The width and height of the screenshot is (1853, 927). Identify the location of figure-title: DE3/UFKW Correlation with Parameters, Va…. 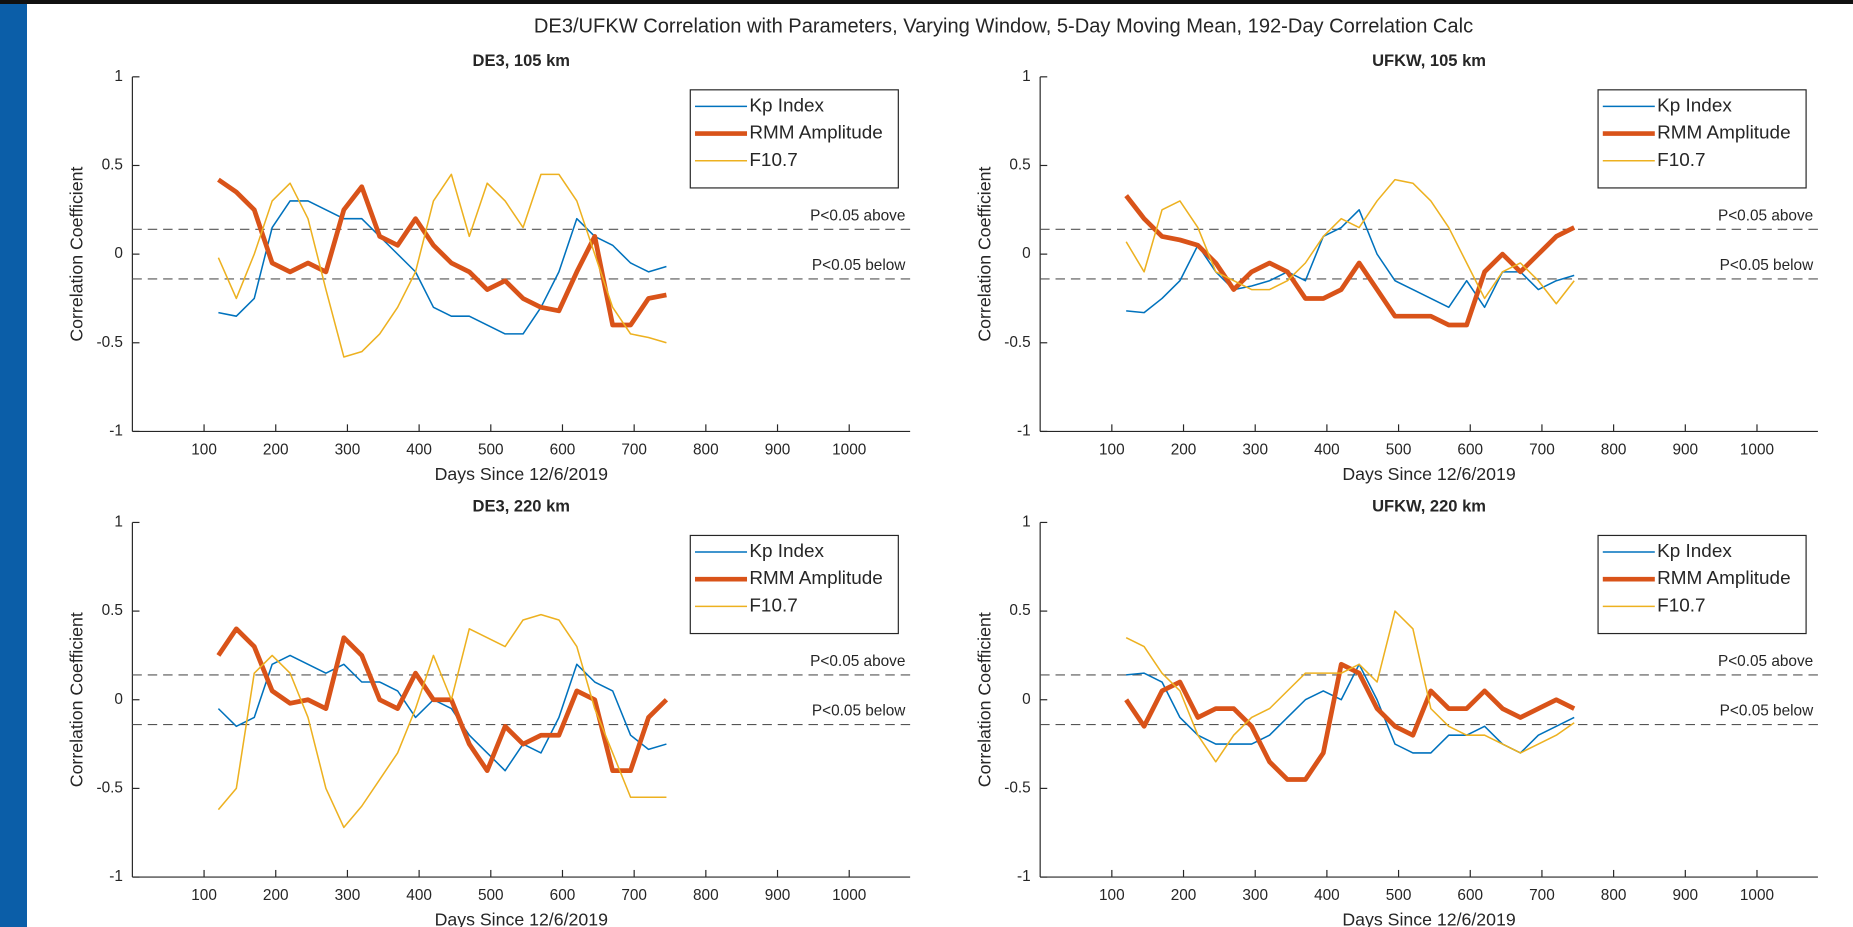
(1003, 26).